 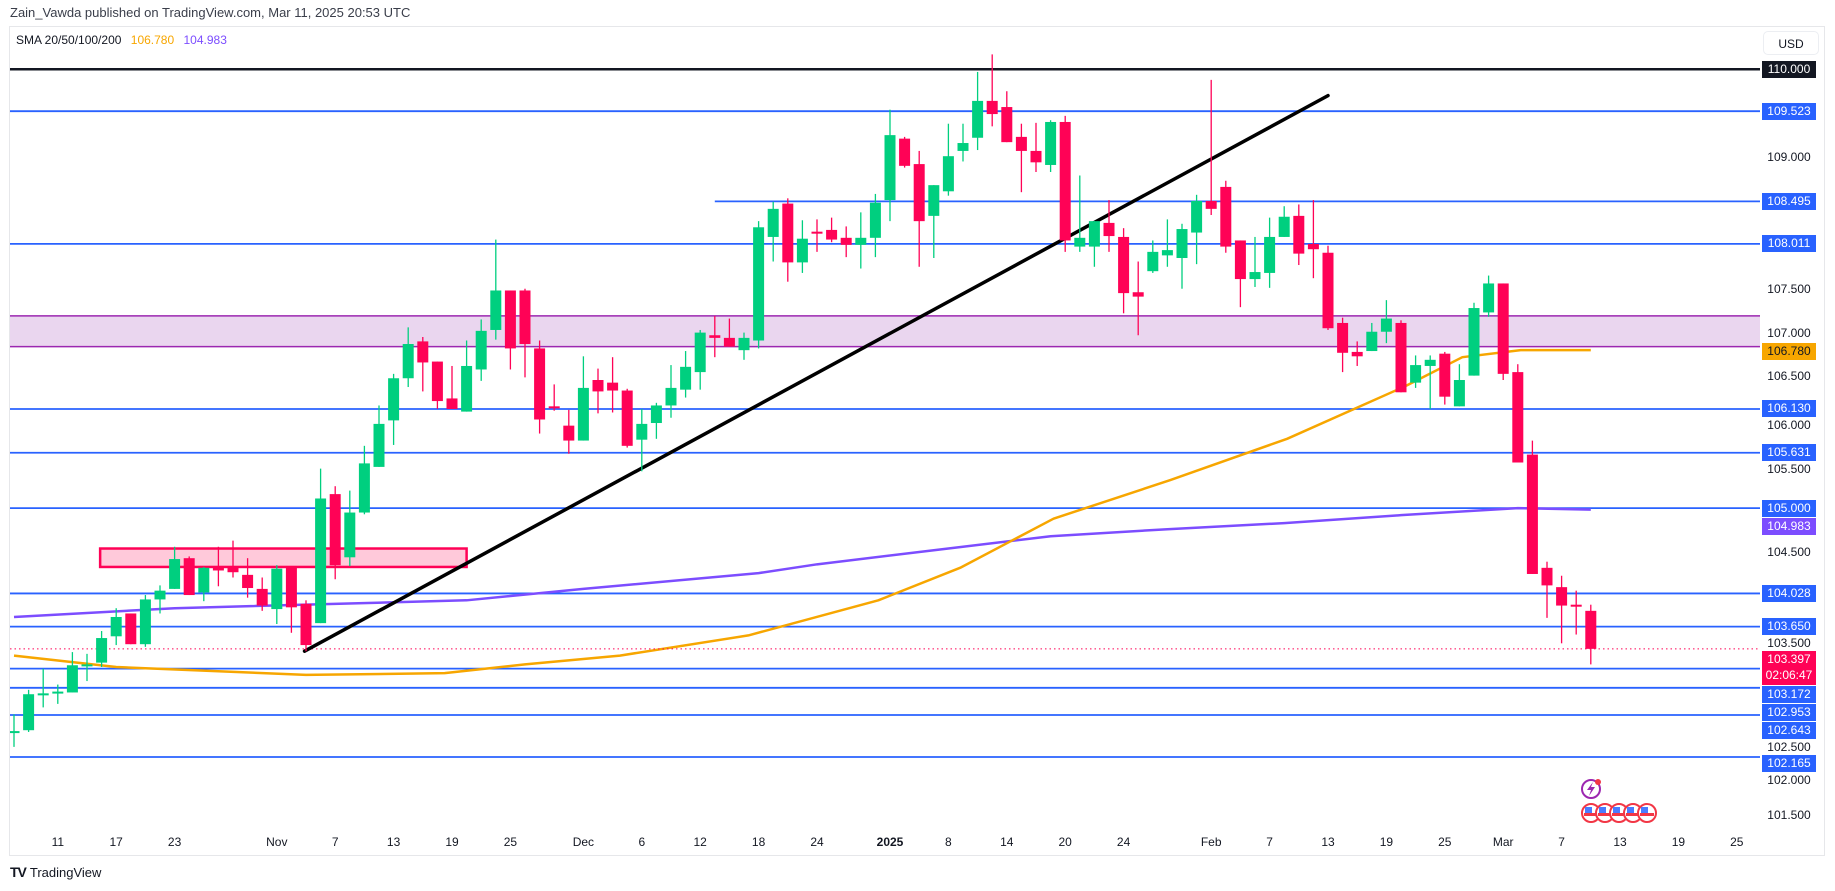 I want to click on sma-legend-name: SMA 20/50/100/200, so click(x=69, y=40).